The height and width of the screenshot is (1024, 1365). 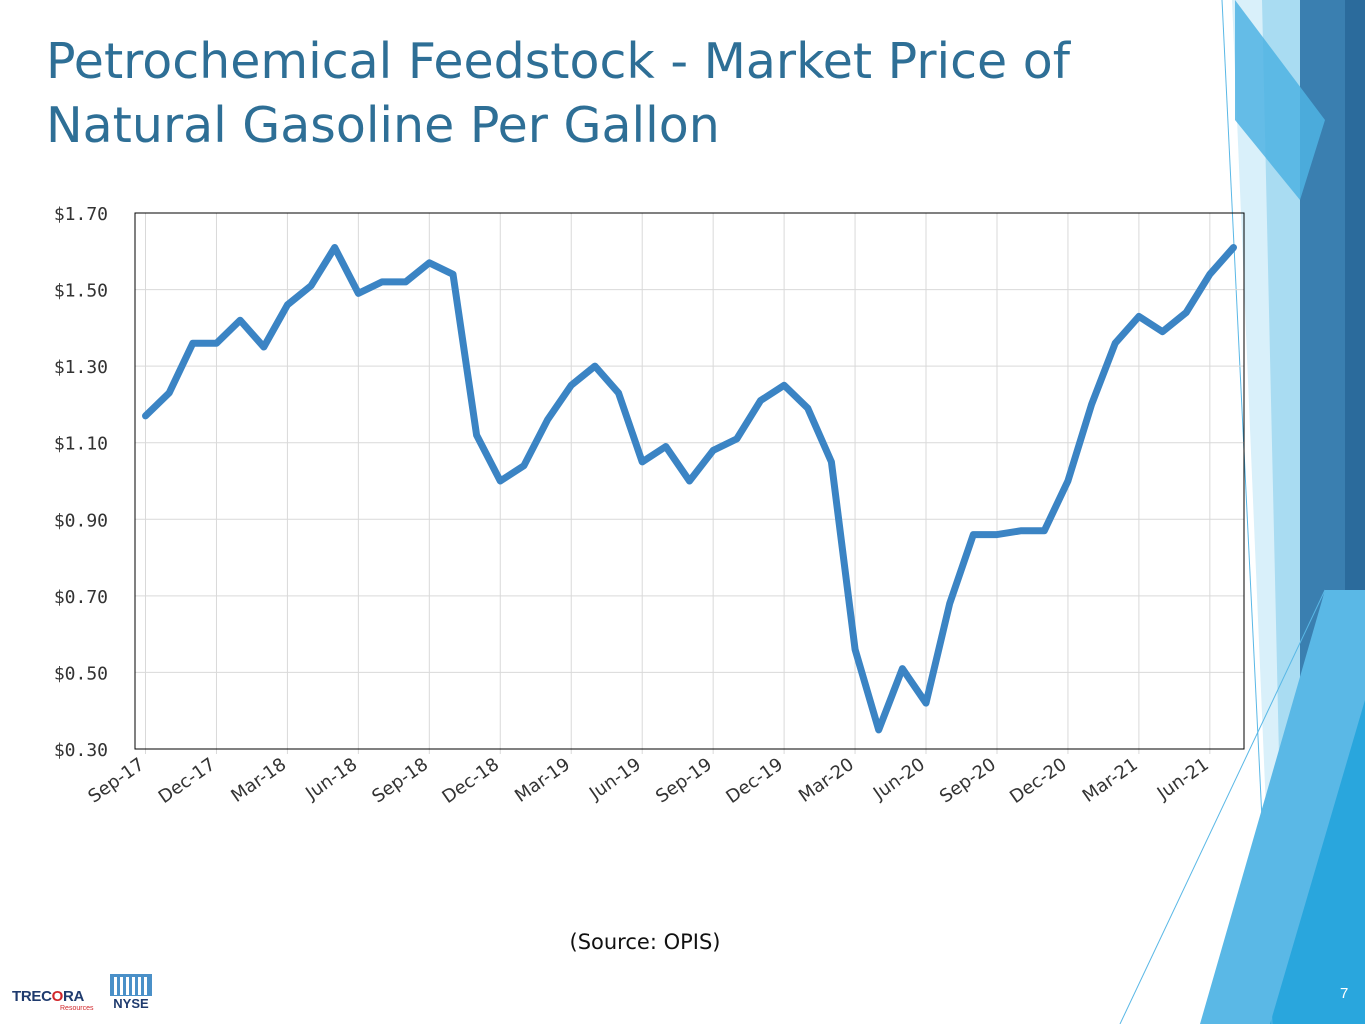 What do you see at coordinates (542, 780) in the screenshot?
I see `x-tick-label: Mar-19` at bounding box center [542, 780].